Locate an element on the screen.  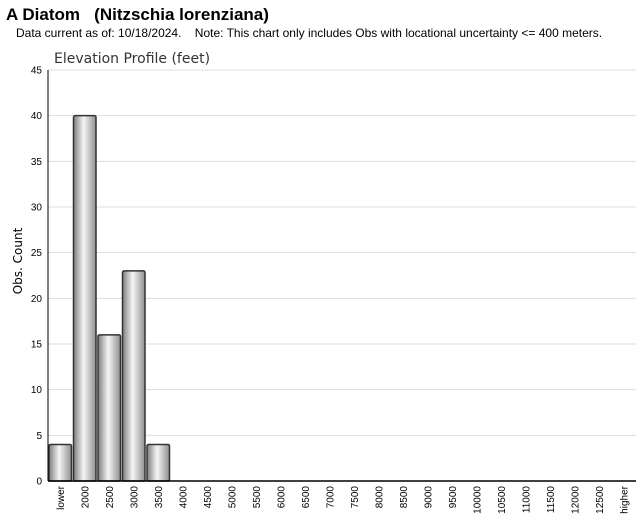
x-tick-label: 3500 is located at coordinates (159, 497).